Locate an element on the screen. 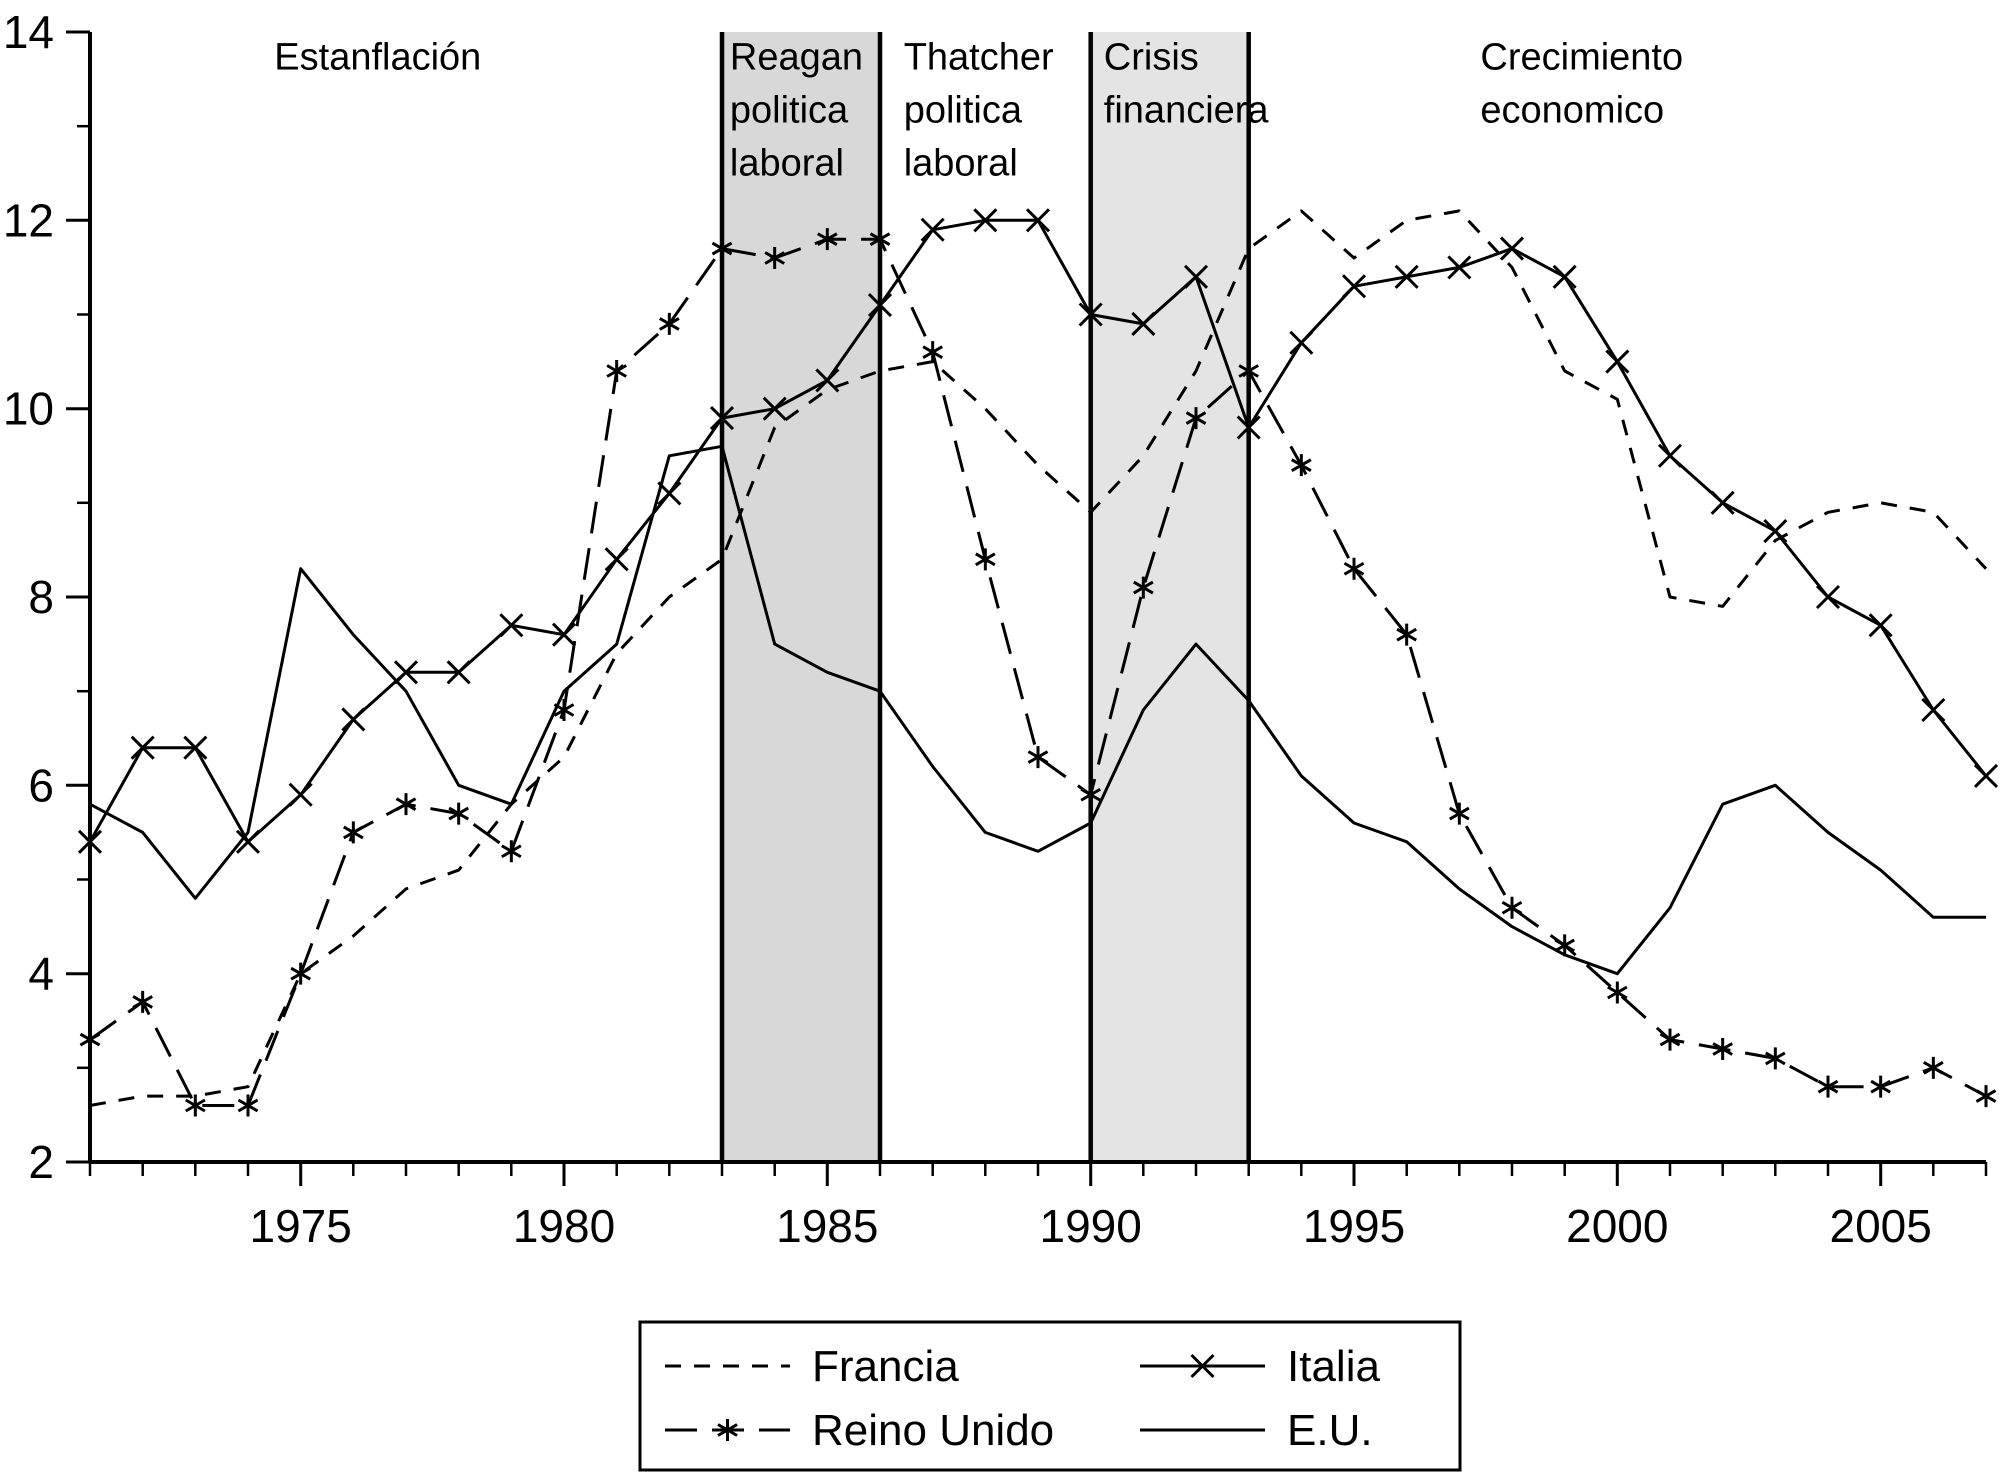  x-tick-label: 1995 is located at coordinates (1354, 1226).